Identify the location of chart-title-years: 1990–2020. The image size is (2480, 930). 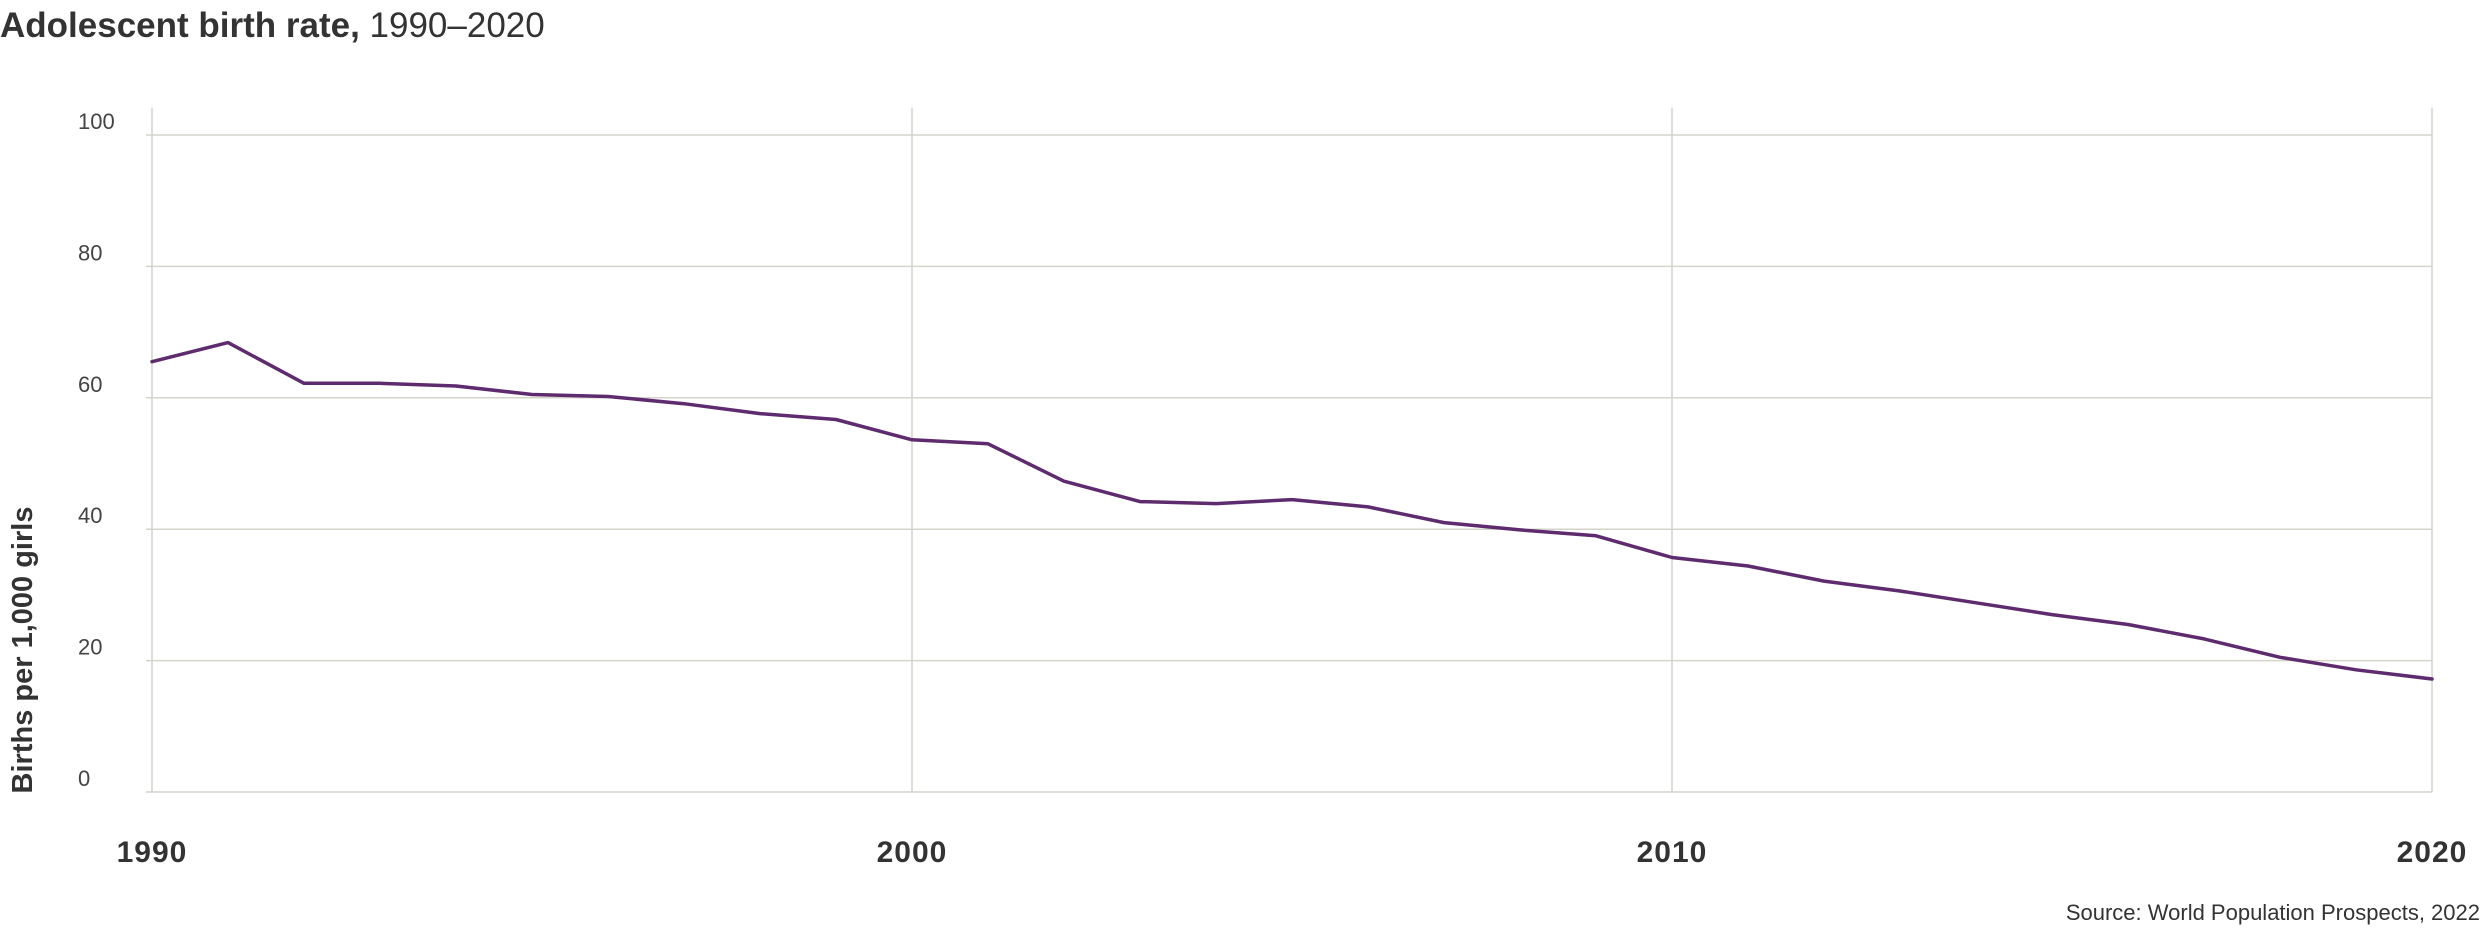
(457, 25).